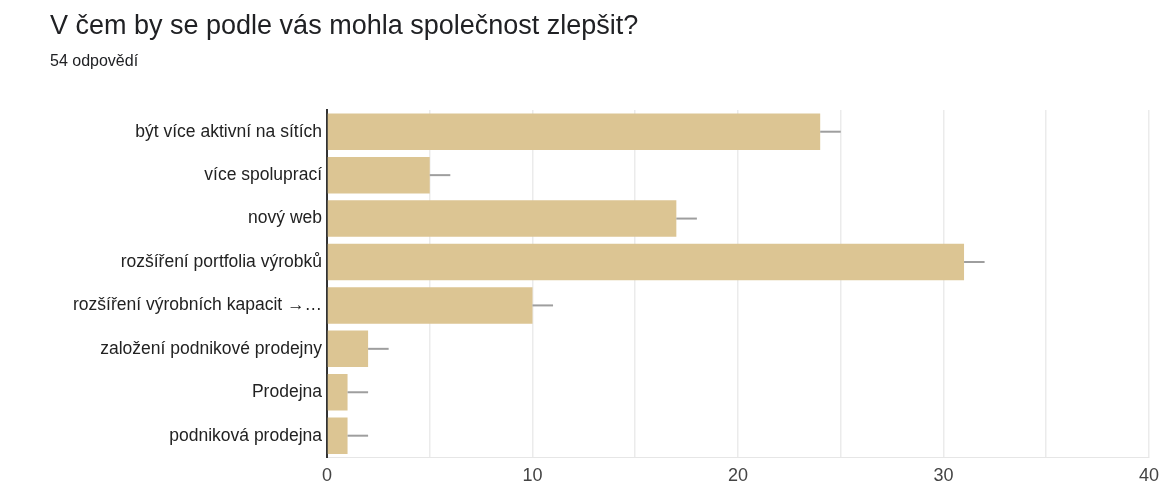 The height and width of the screenshot is (497, 1167). Describe the element at coordinates (327, 475) in the screenshot. I see `x-tick-label: 0` at that location.